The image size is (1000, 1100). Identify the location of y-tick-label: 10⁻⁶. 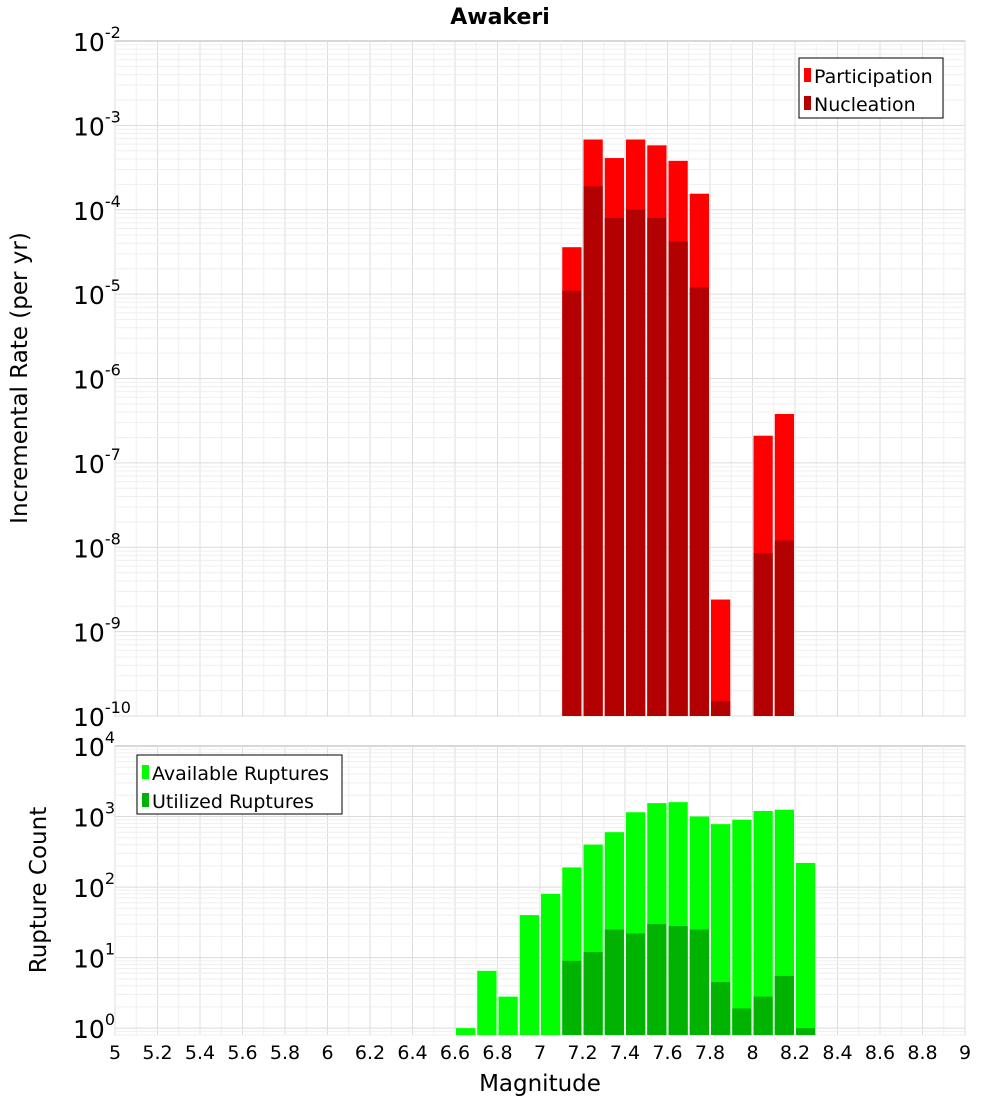
(97, 378).